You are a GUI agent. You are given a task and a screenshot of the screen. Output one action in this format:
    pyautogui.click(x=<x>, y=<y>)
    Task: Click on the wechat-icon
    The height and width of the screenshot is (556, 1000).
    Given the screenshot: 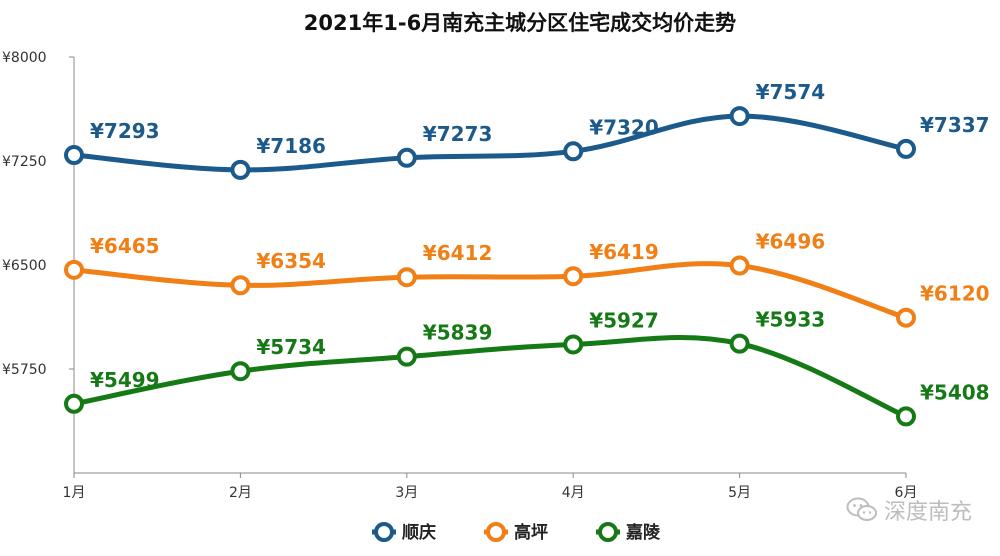 What is the action you would take?
    pyautogui.click(x=861, y=509)
    